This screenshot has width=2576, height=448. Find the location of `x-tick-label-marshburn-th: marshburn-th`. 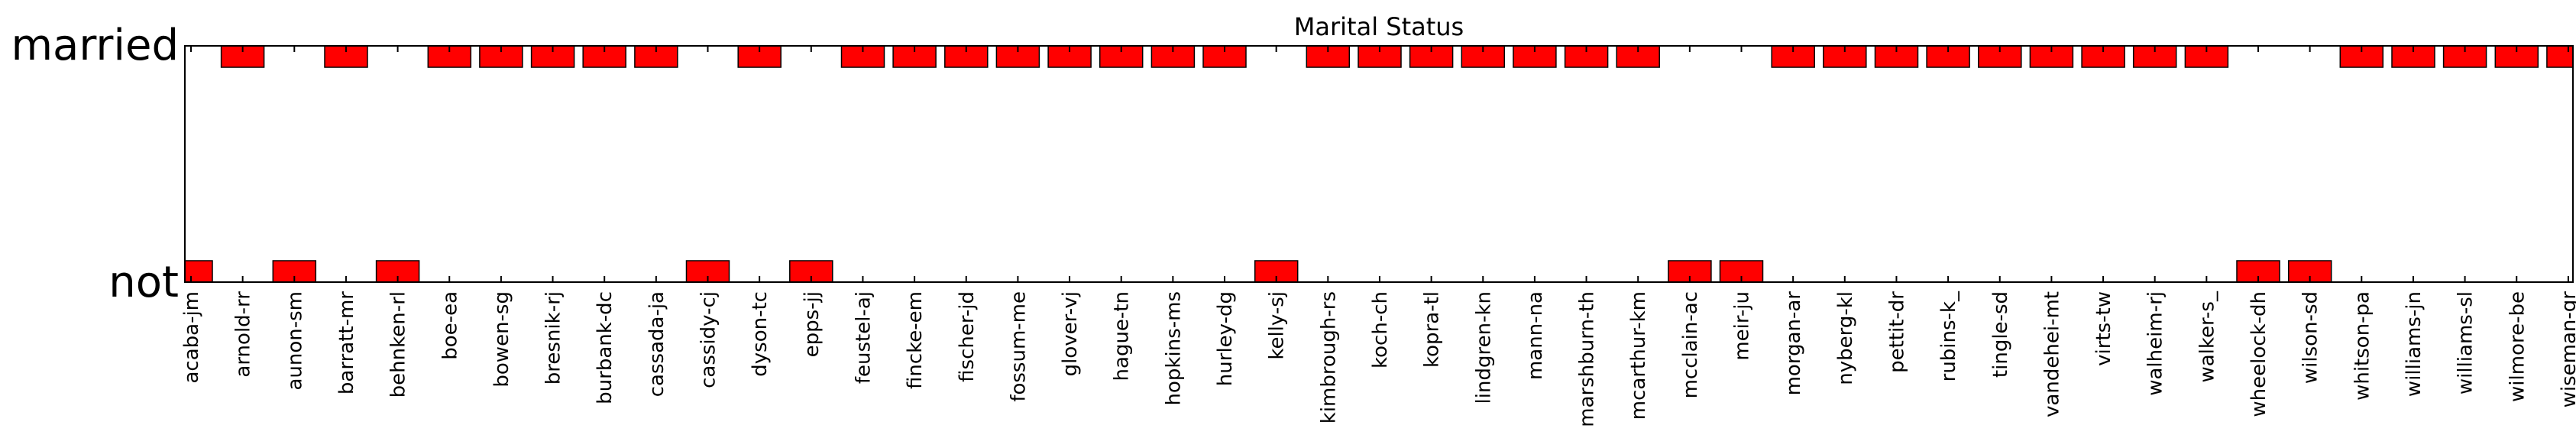

x-tick-label-marshburn-th: marshburn-th is located at coordinates (1587, 359).